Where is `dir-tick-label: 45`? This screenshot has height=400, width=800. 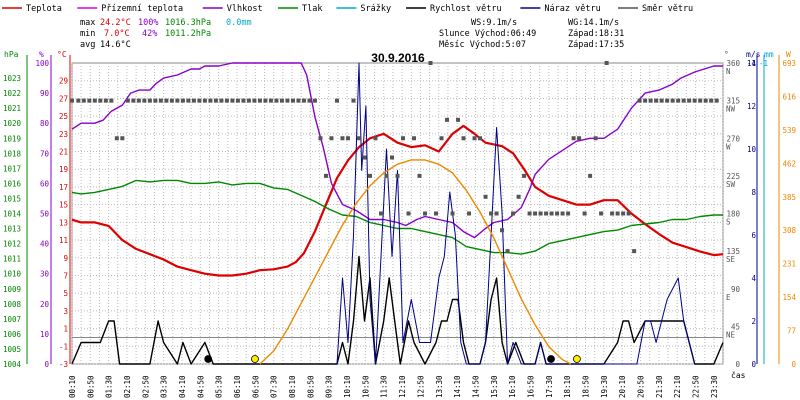
dir-tick-label: 45 is located at coordinates (735, 326).